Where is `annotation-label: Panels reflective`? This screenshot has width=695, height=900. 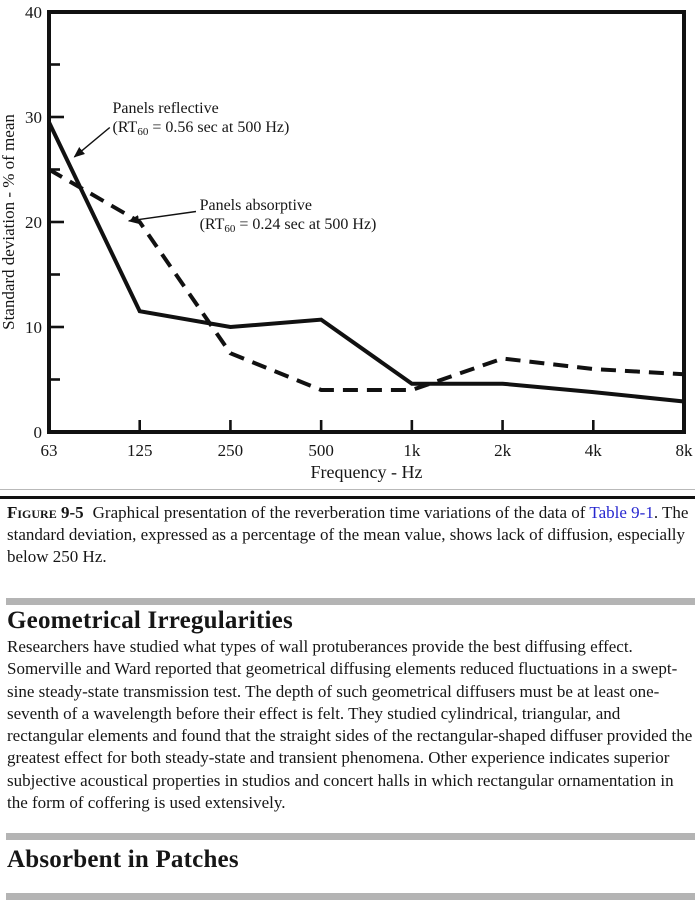 annotation-label: Panels reflective is located at coordinates (166, 108).